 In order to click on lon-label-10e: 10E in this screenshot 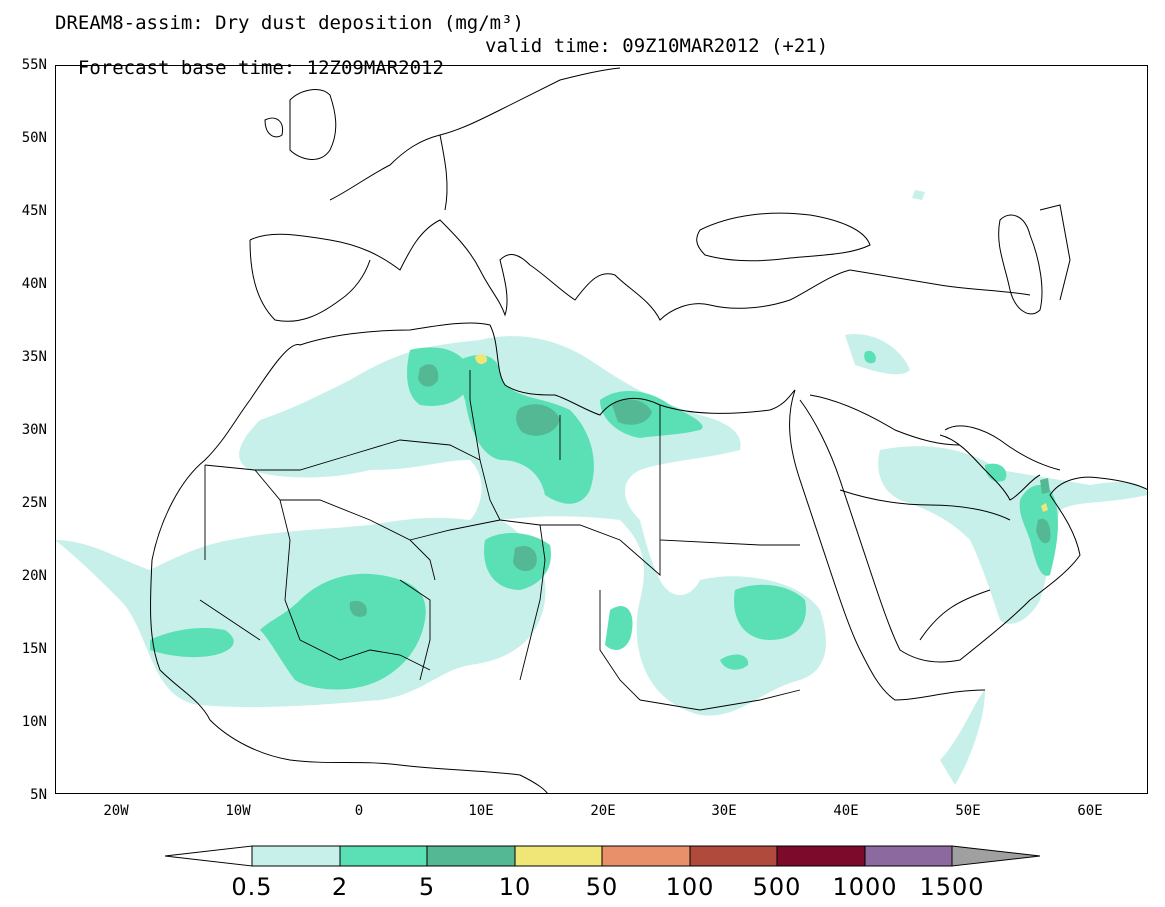, I will do `click(481, 811)`.